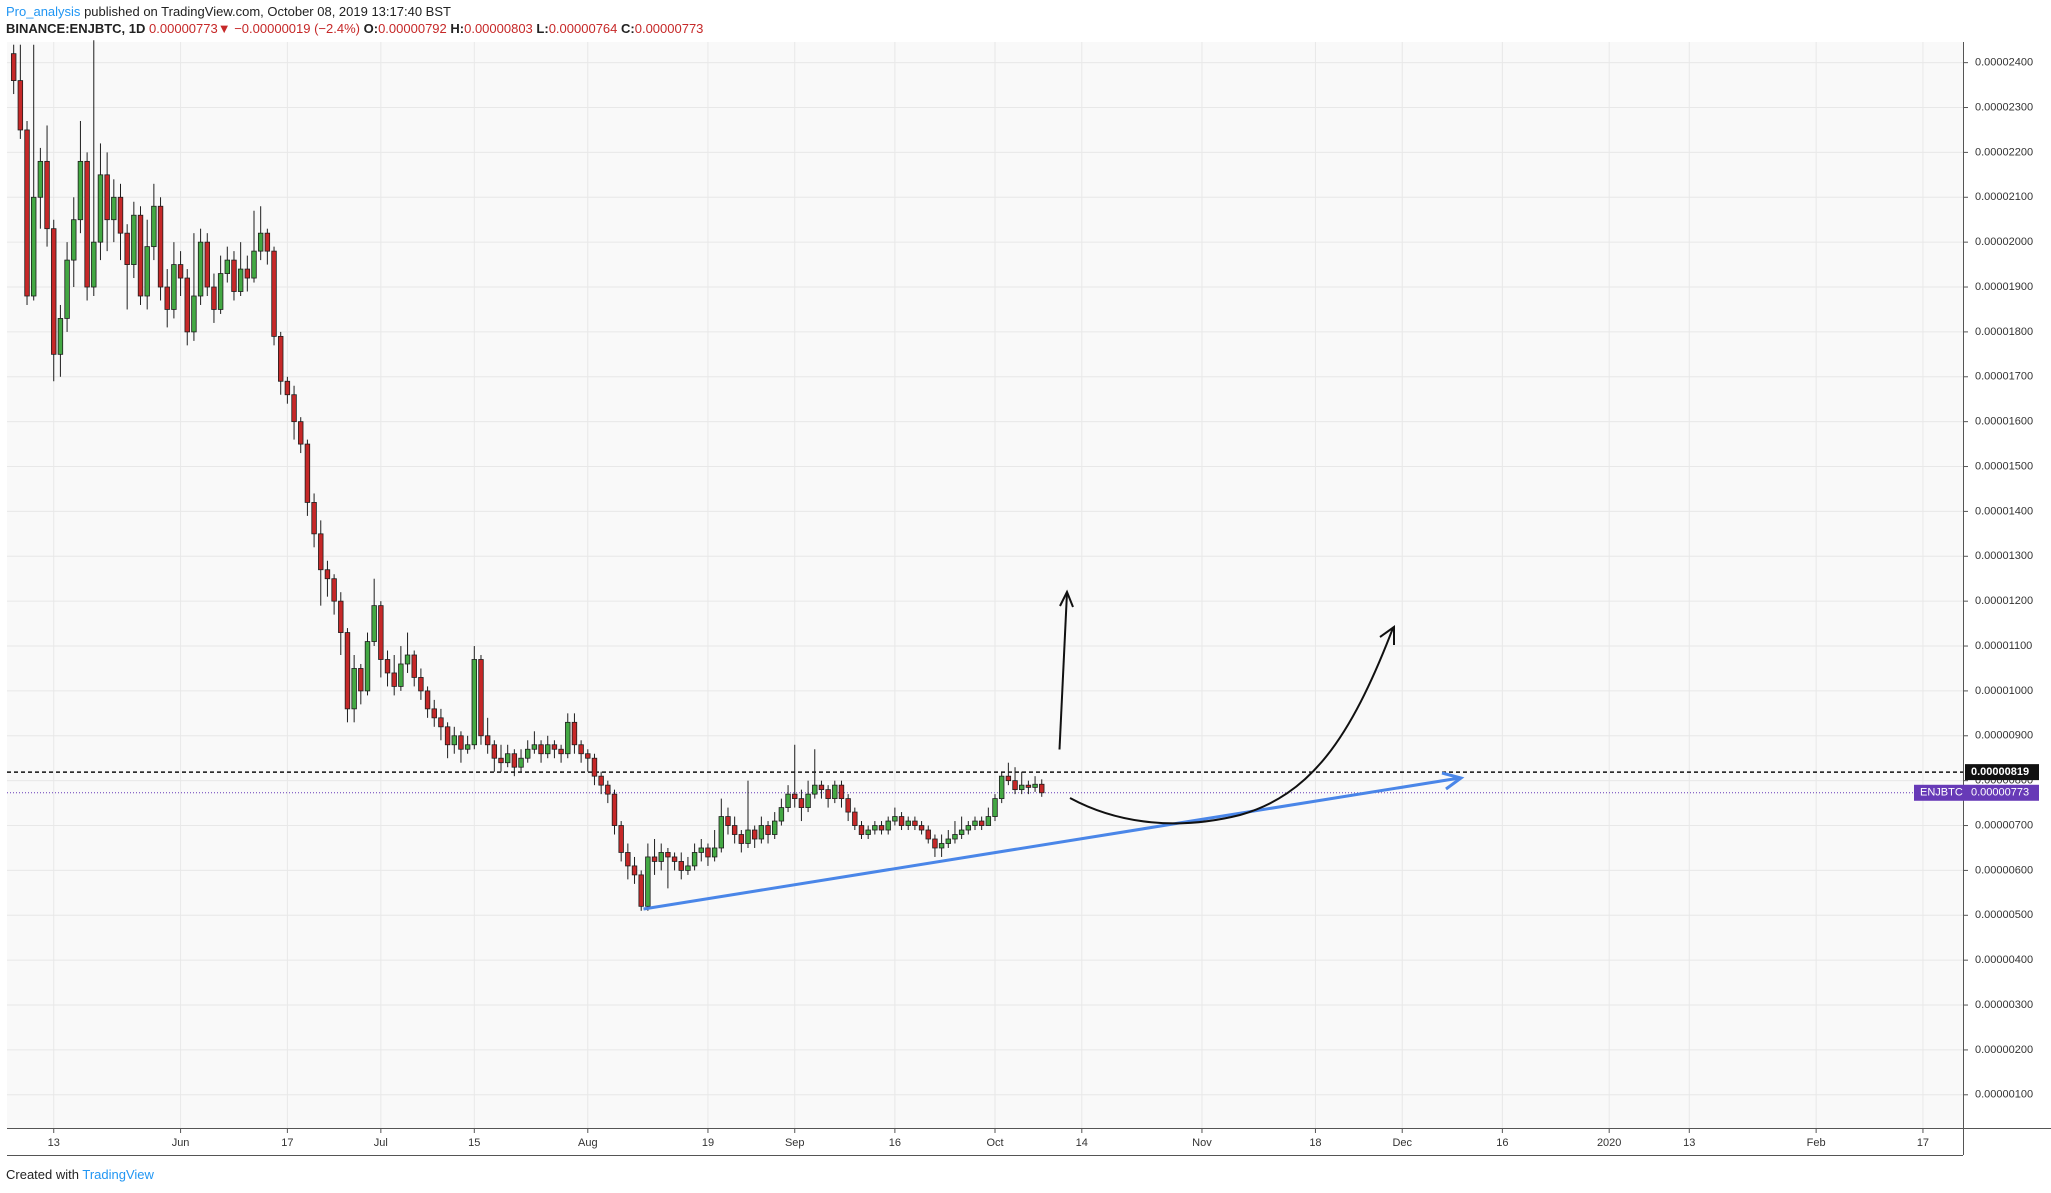 Image resolution: width=2051 pixels, height=1193 pixels. Describe the element at coordinates (42, 1174) in the screenshot. I see `created: Created with` at that location.